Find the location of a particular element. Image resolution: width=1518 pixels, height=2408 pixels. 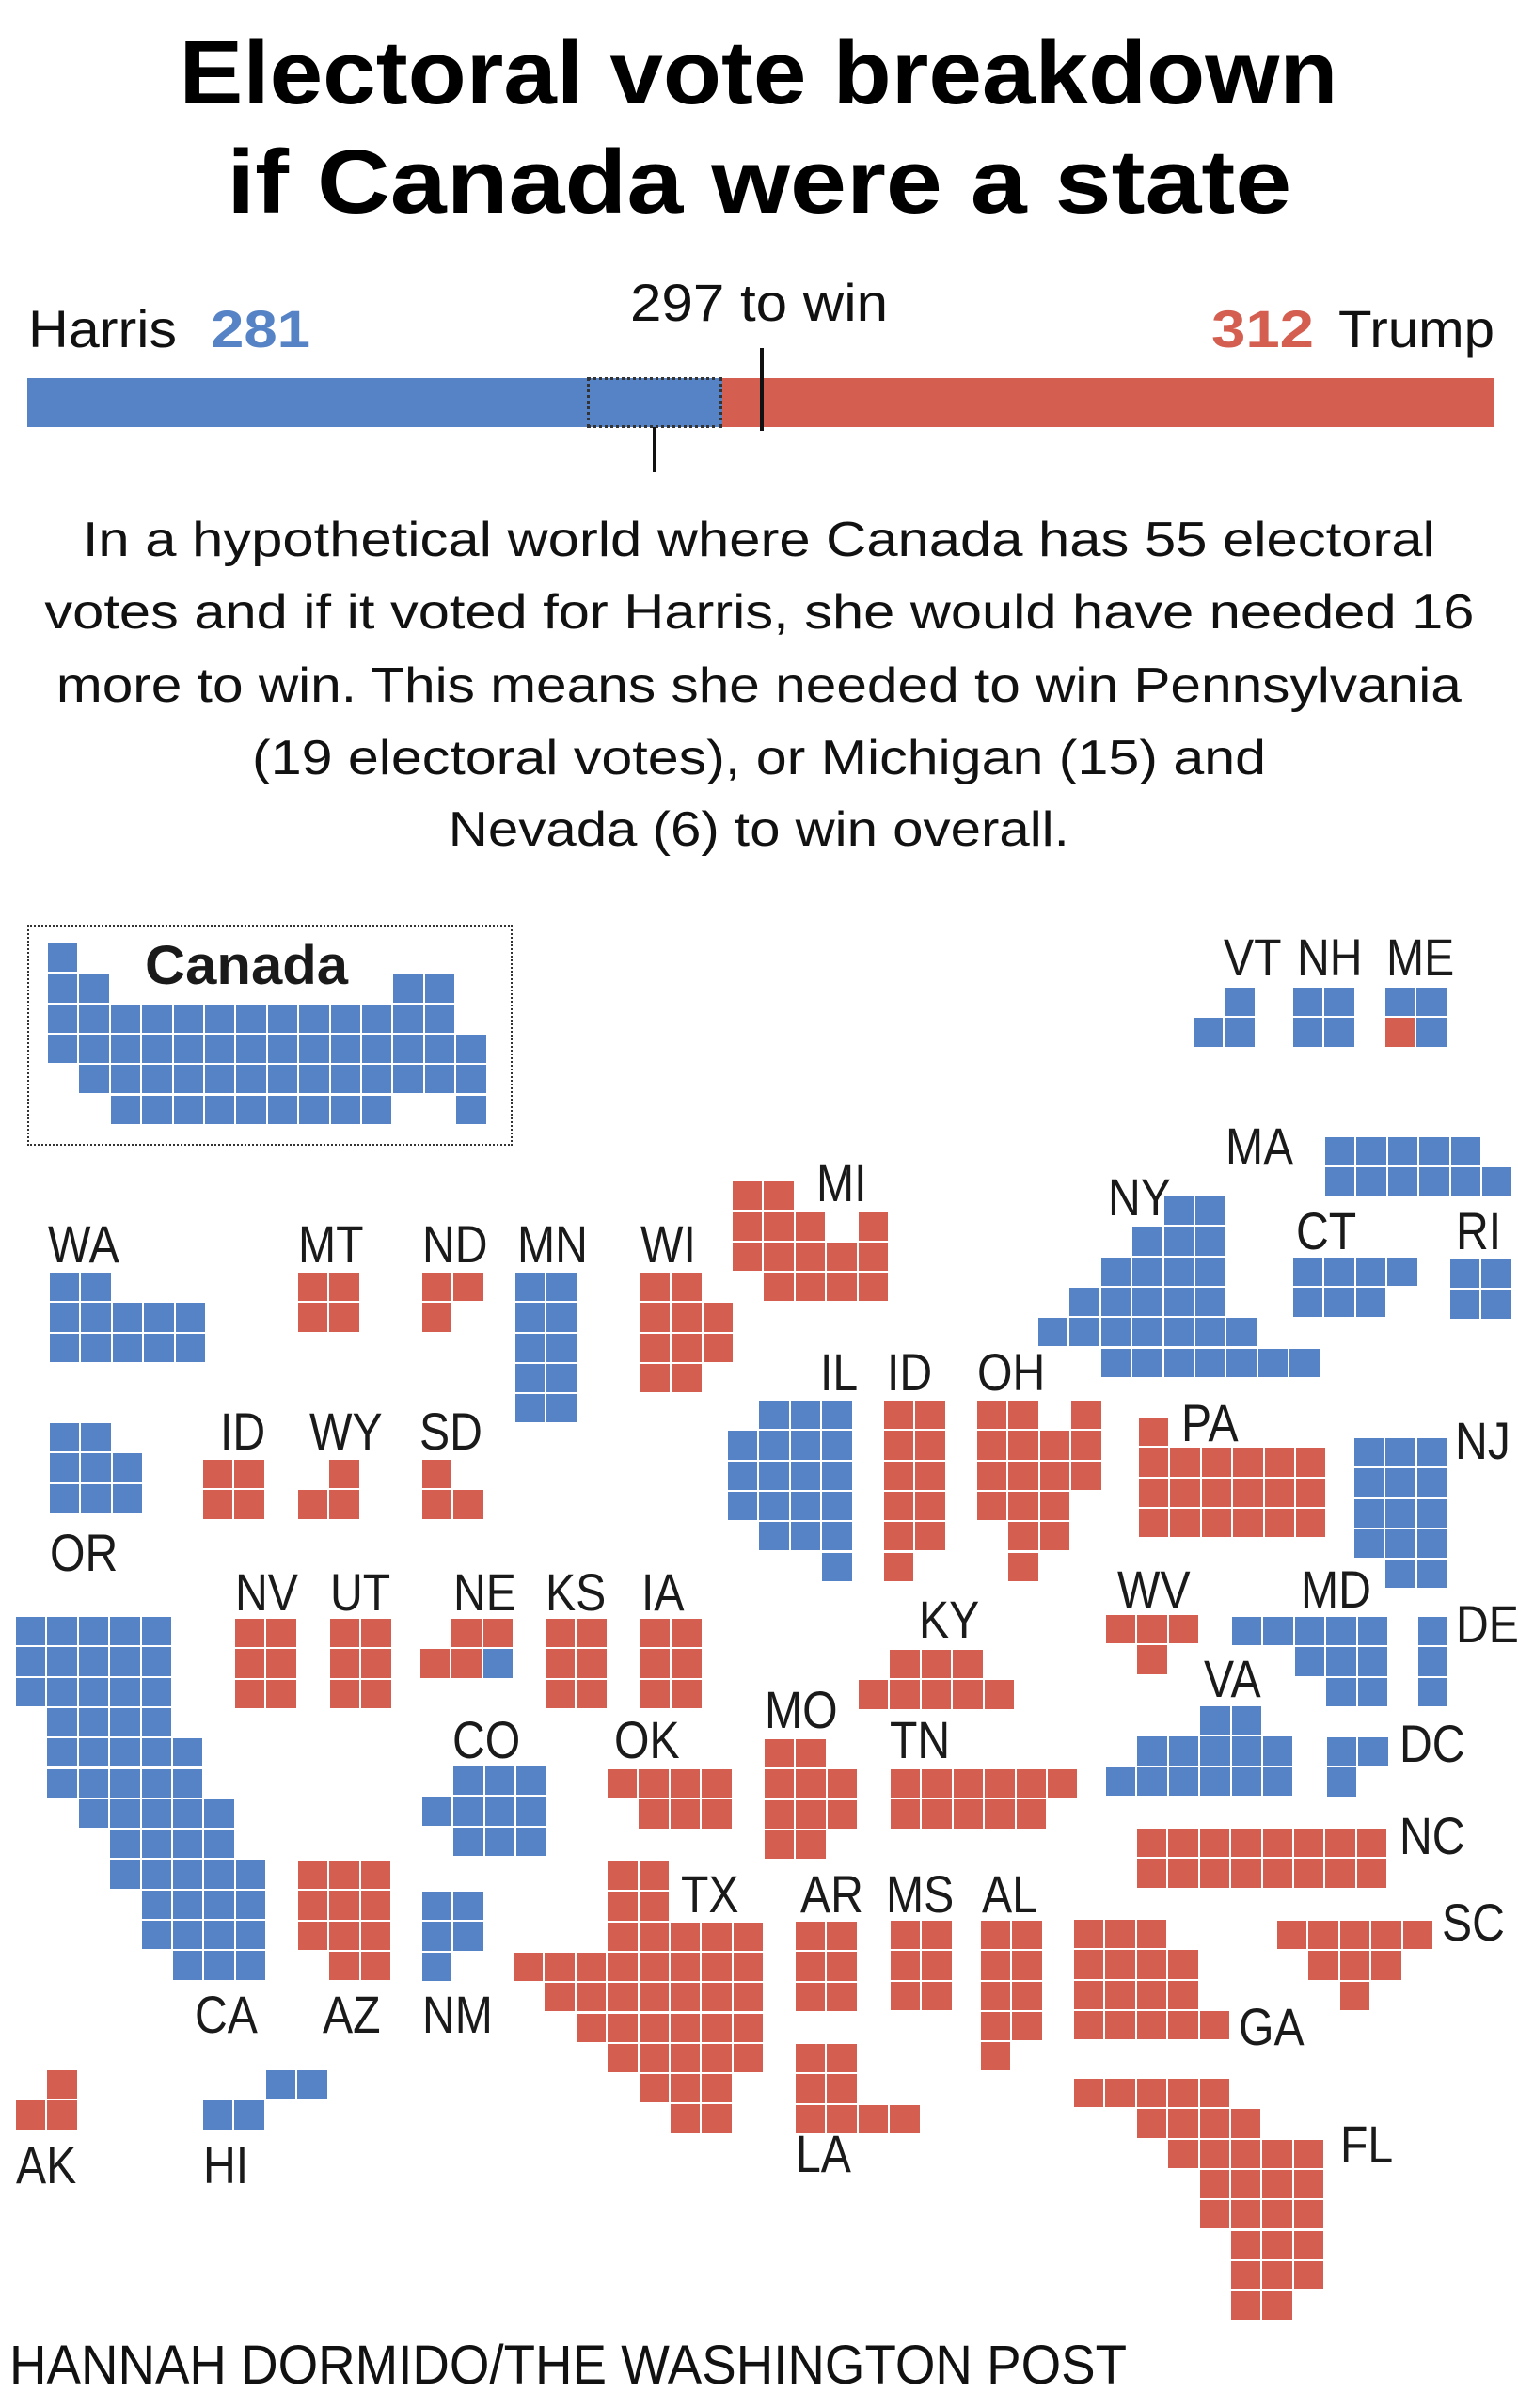

state-id-18-vote-tile is located at coordinates (899, 1415).